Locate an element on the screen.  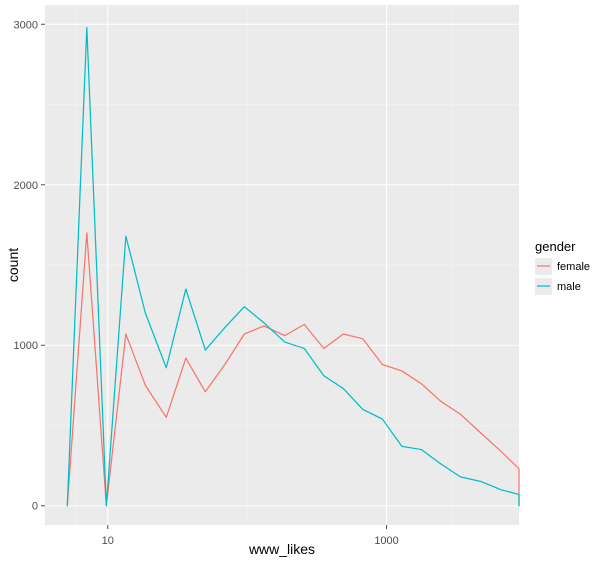
y-axis-title: count is located at coordinates (13, 265).